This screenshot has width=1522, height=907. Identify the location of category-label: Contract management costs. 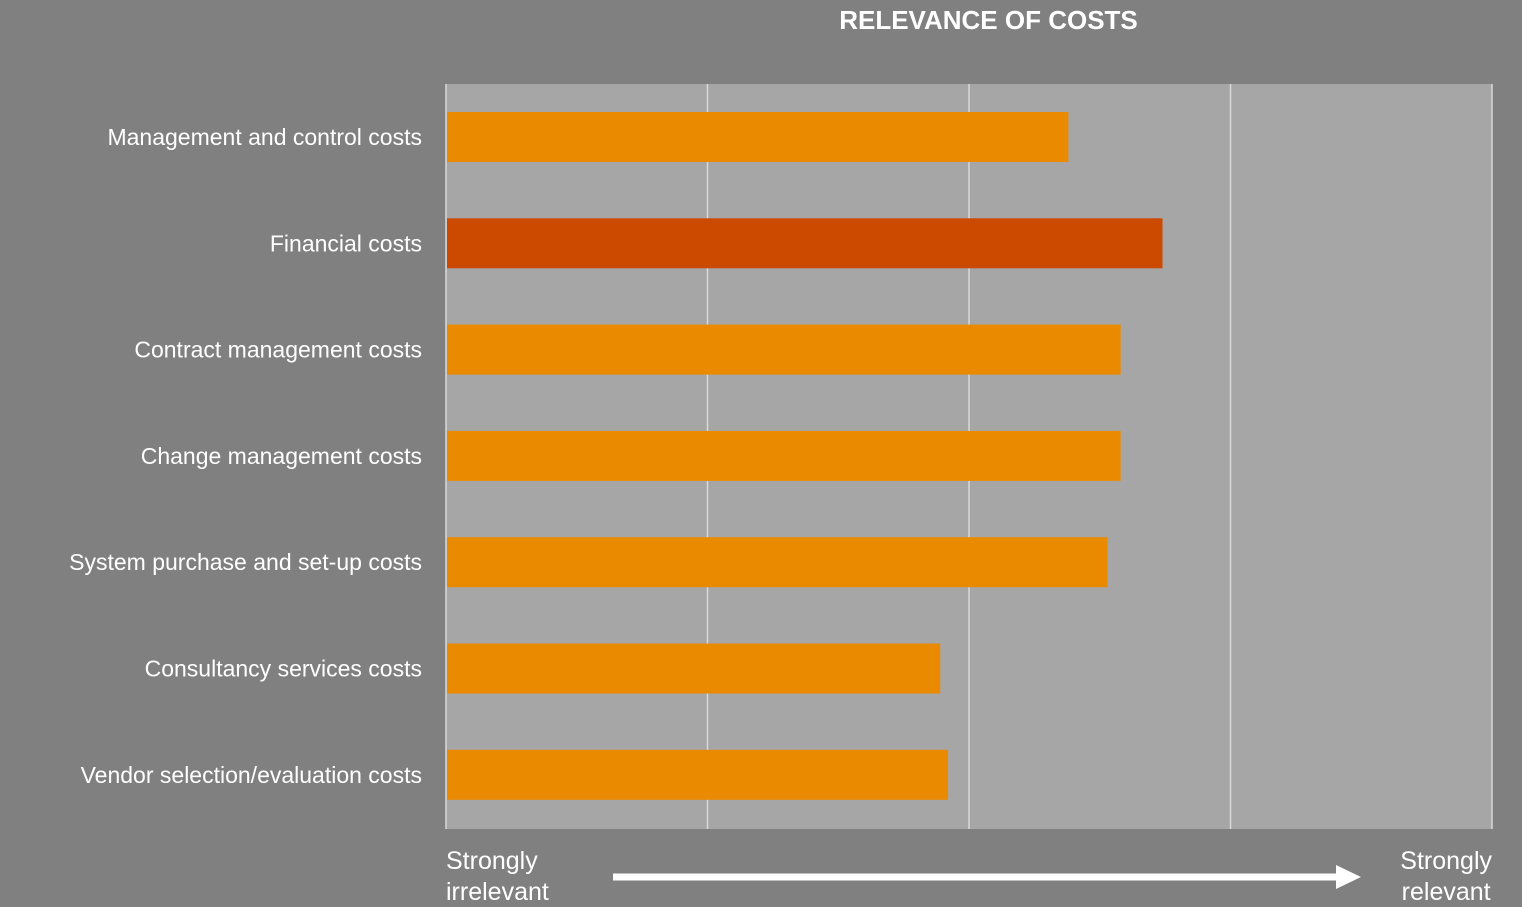
(278, 350).